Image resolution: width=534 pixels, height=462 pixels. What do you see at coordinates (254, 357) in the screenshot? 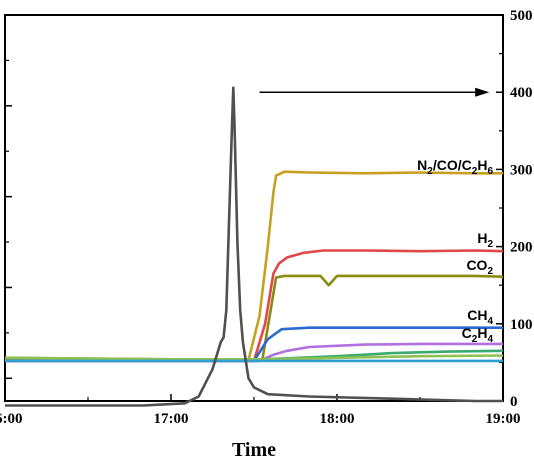
I see `series-line-unlabeled` at bounding box center [254, 357].